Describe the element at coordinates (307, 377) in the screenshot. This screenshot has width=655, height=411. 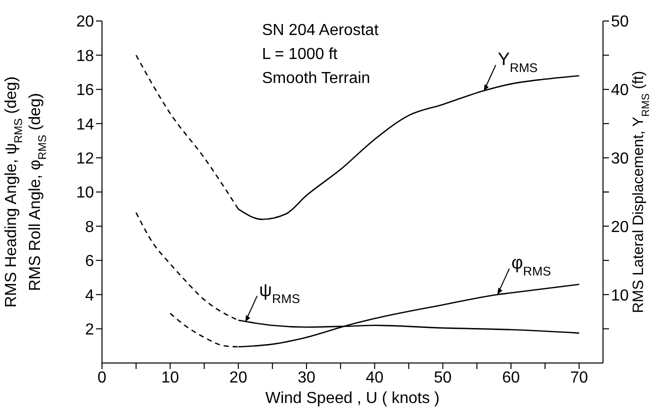
I see `x-tick-label: 30` at that location.